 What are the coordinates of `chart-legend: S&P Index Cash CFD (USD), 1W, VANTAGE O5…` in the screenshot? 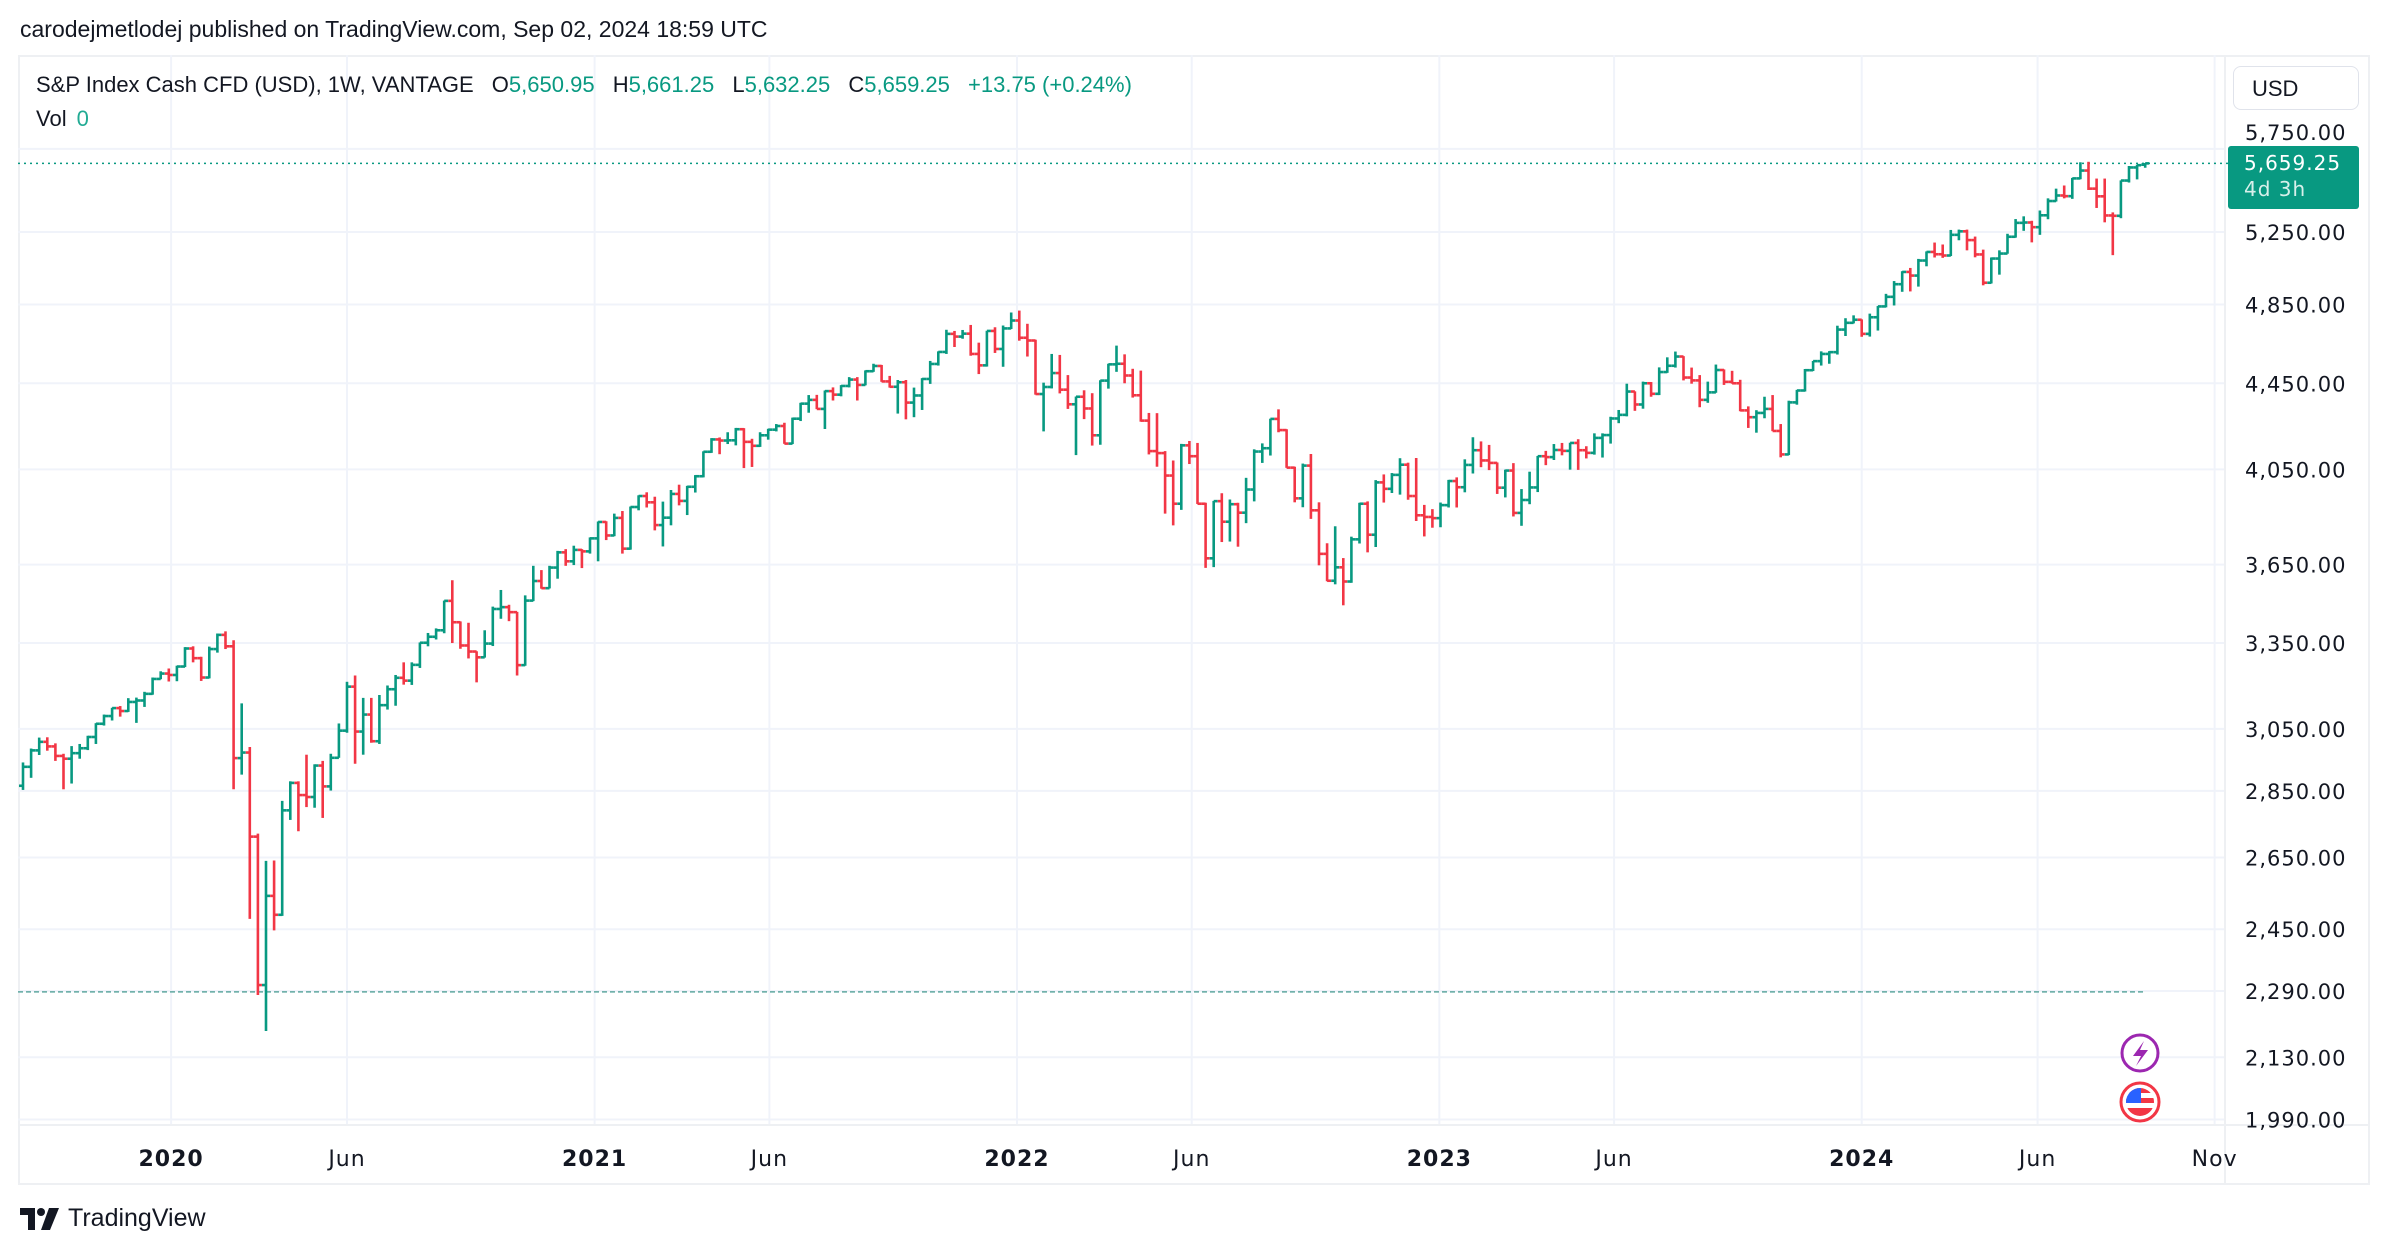 It's located at (584, 85).